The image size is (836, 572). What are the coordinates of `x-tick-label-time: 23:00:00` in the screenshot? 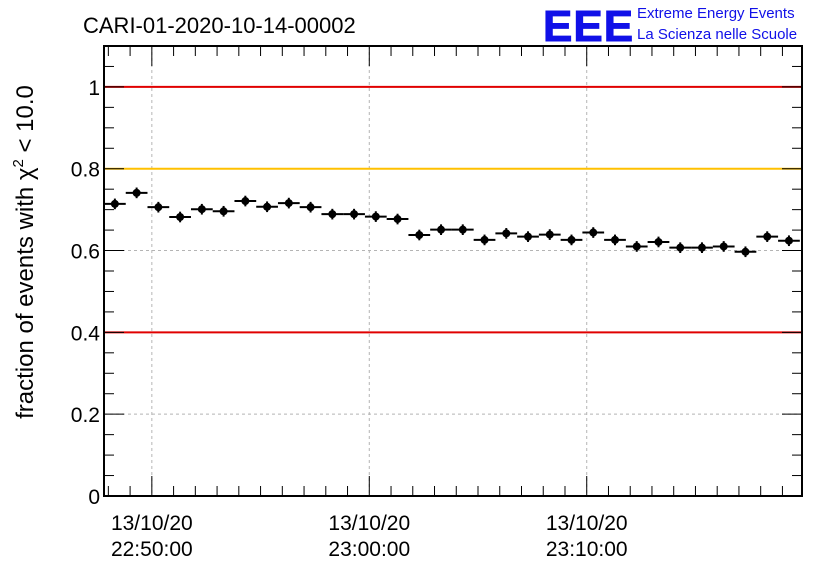 It's located at (369, 549).